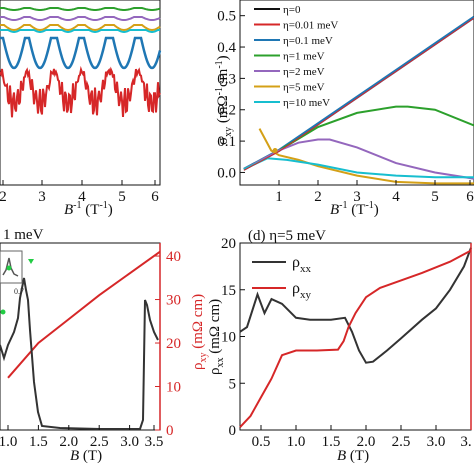 This screenshot has height=474, width=474. What do you see at coordinates (38, 442) in the screenshot?
I see `panel-c-xtick: 1.5` at bounding box center [38, 442].